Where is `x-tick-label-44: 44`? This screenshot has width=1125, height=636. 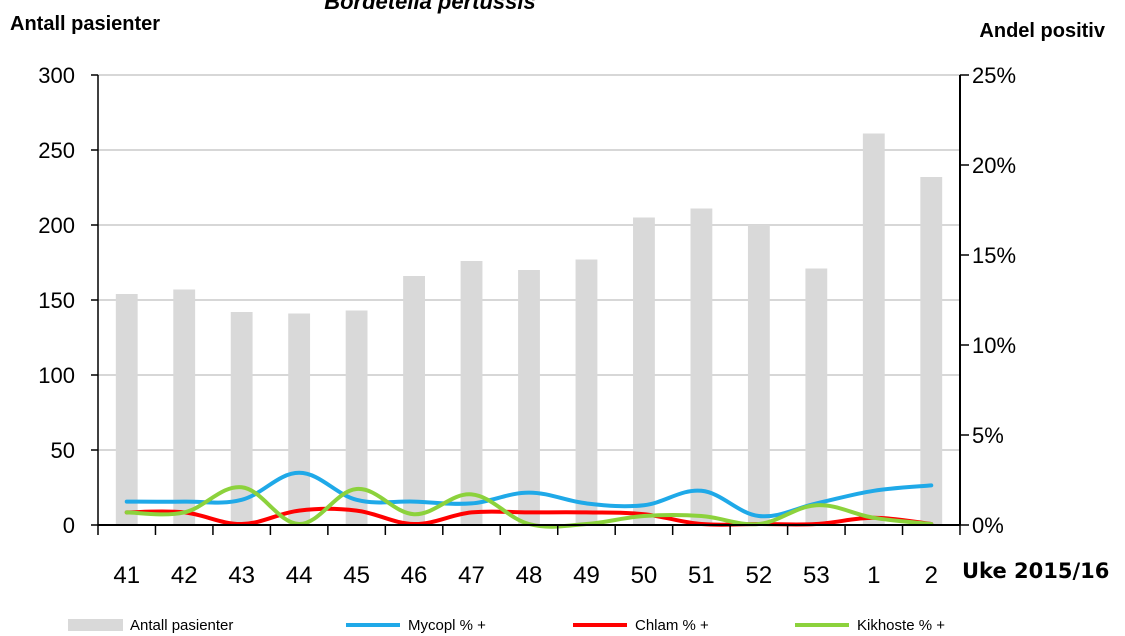
x-tick-label-44: 44 is located at coordinates (299, 575).